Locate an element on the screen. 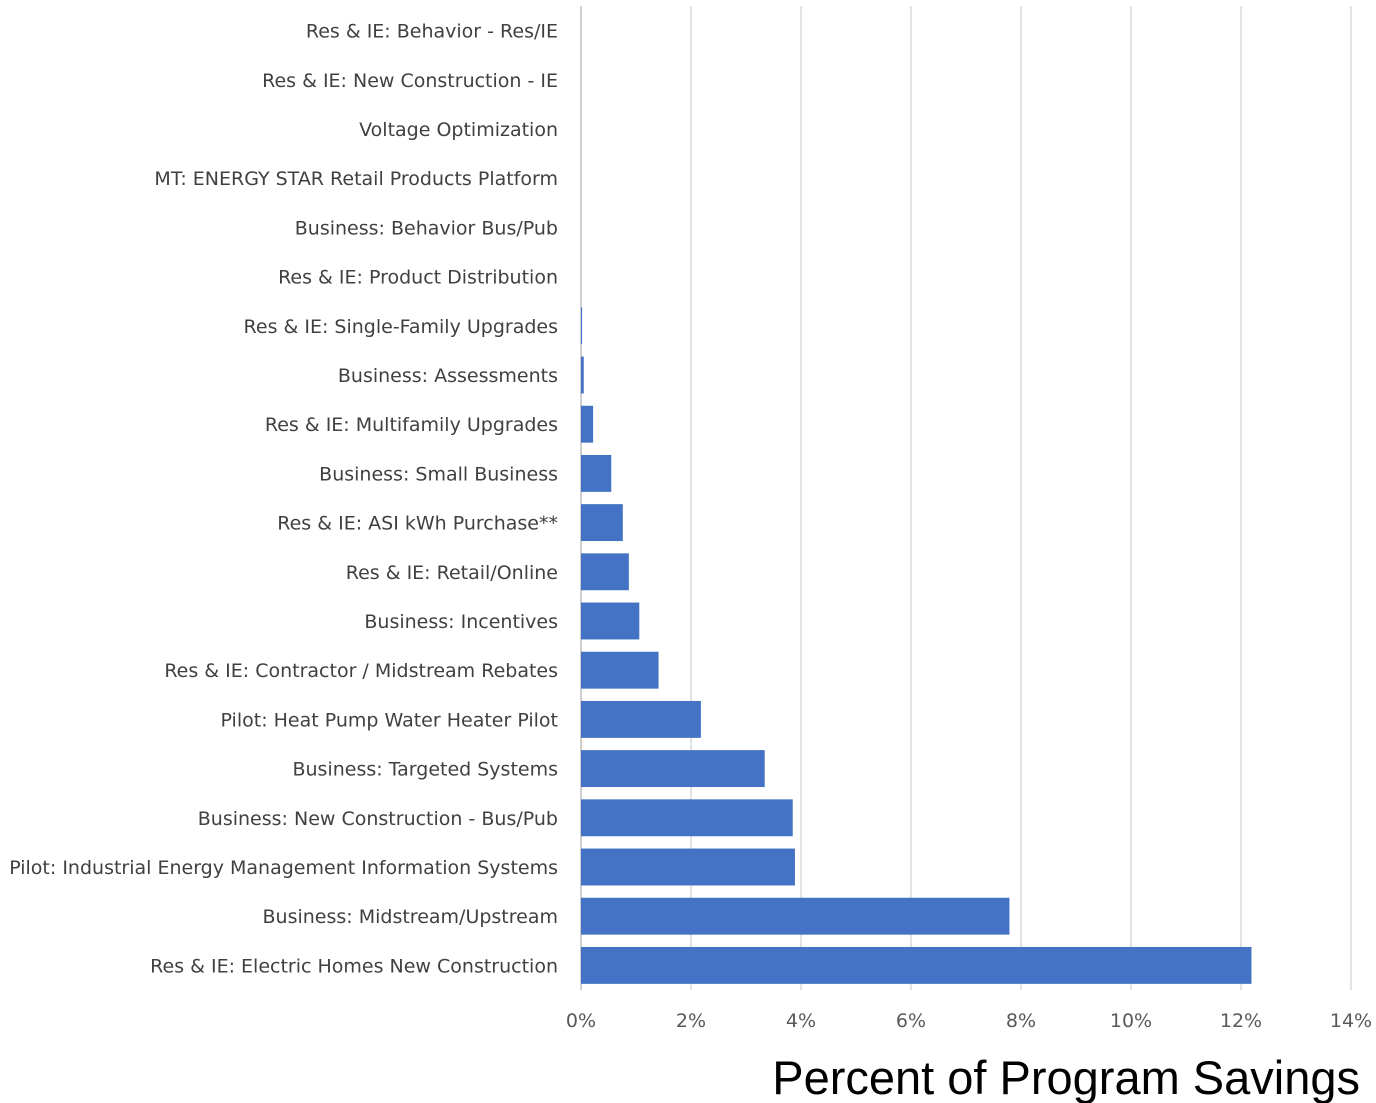 The width and height of the screenshot is (1376, 1103). category-label: Business: Behavior Bus/Pub is located at coordinates (426, 228).